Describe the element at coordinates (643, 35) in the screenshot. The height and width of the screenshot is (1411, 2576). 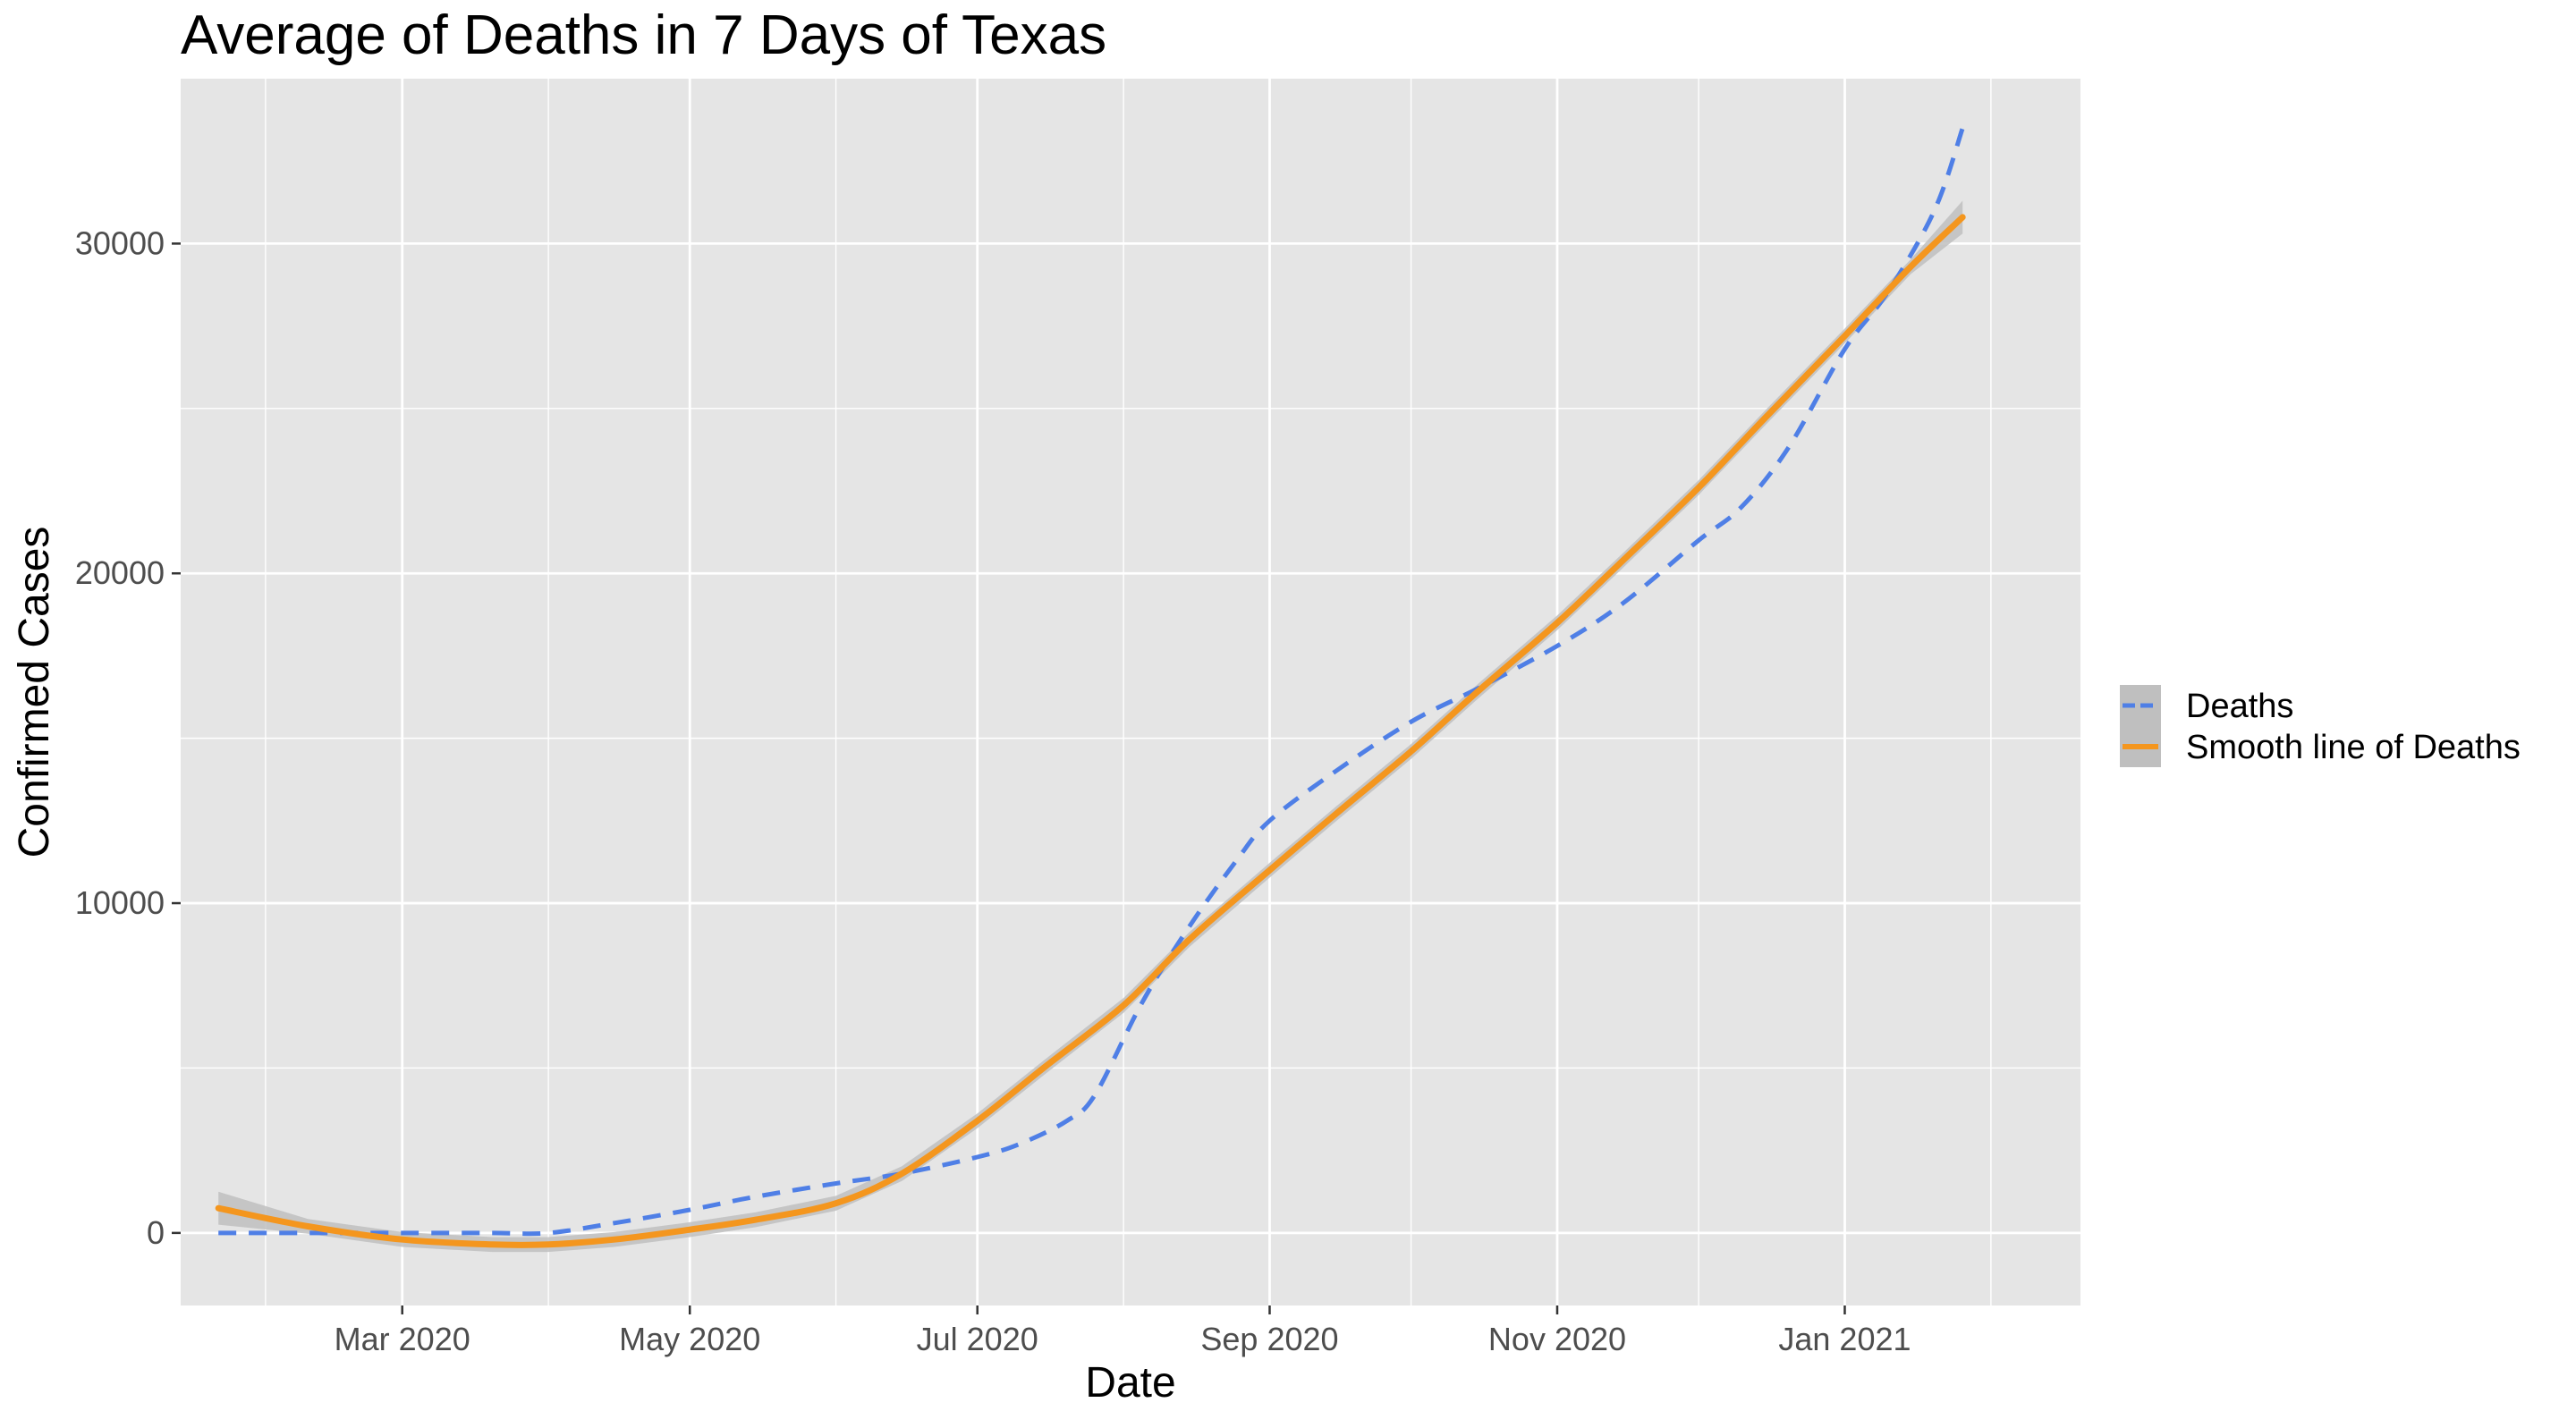
I see `chart-title: Average of Deaths in 7 Days of Texas` at that location.